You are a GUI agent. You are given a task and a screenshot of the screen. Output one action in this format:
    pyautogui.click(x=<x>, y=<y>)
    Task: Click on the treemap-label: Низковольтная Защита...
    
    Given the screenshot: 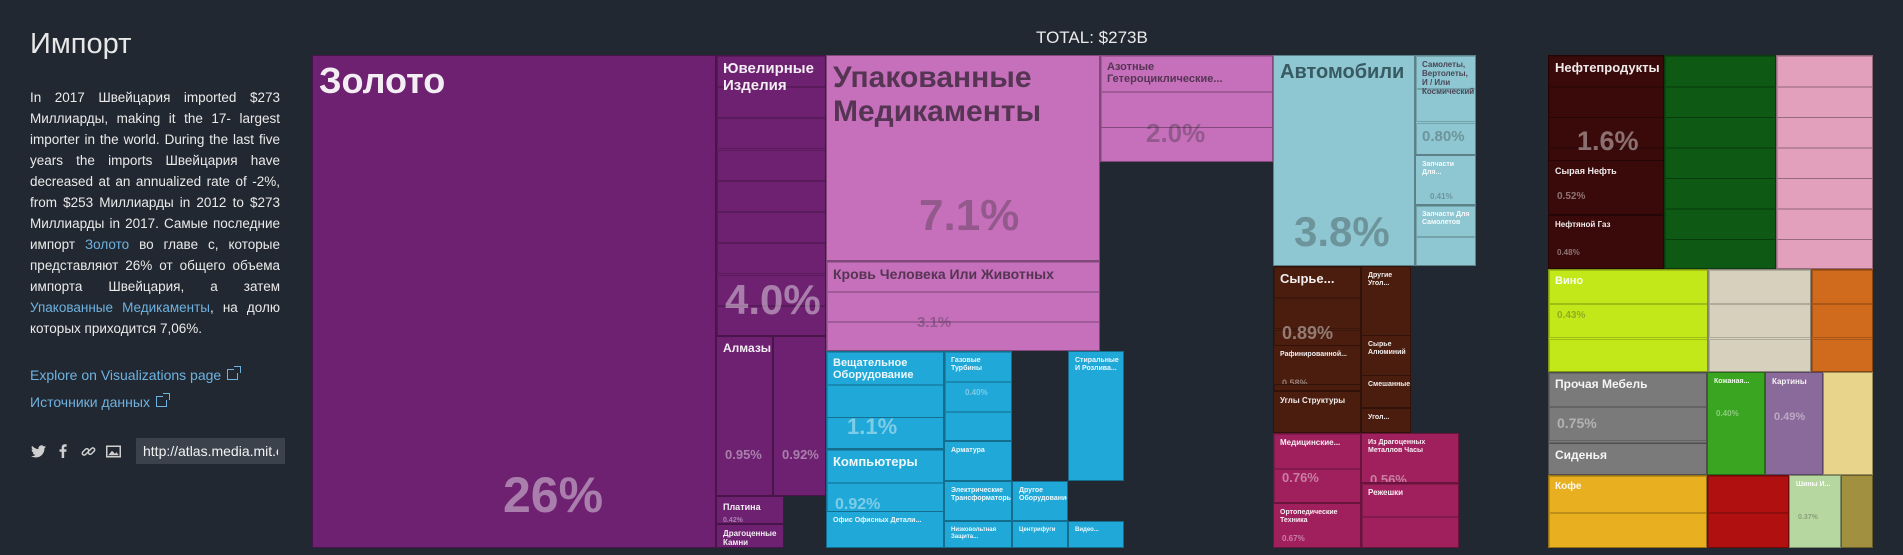 What is the action you would take?
    pyautogui.click(x=974, y=533)
    